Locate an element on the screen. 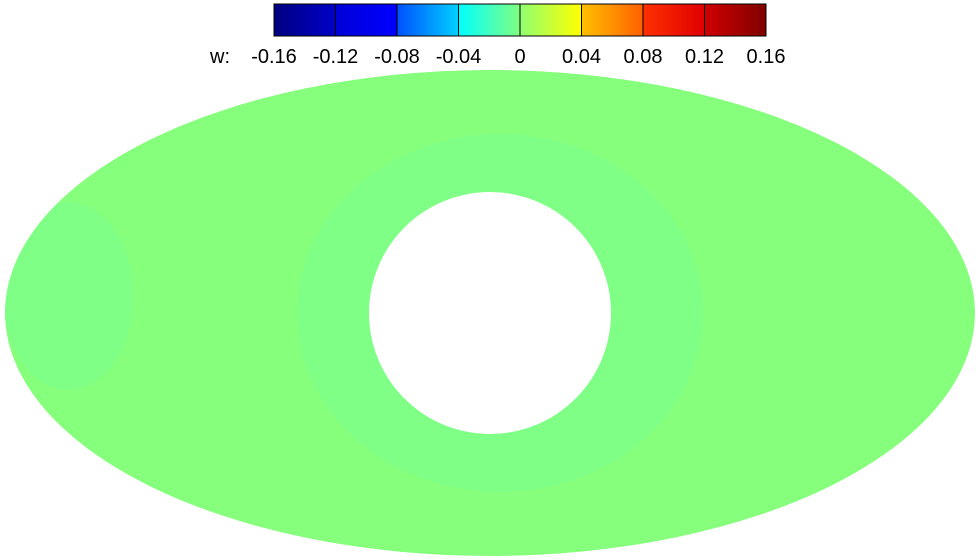  colorbar-tick-label: -0.08 is located at coordinates (397, 57).